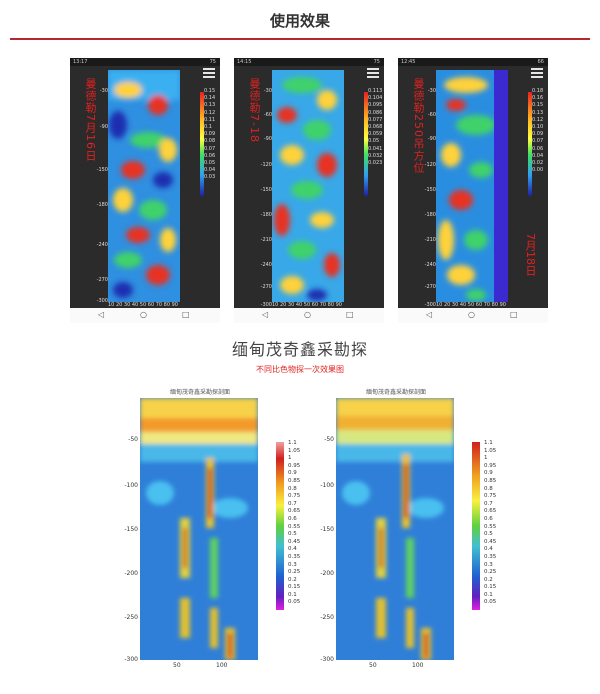 Image resolution: width=600 pixels, height=694 pixels. What do you see at coordinates (210, 105) in the screenshot?
I see `colorbar-label: 0.13` at bounding box center [210, 105].